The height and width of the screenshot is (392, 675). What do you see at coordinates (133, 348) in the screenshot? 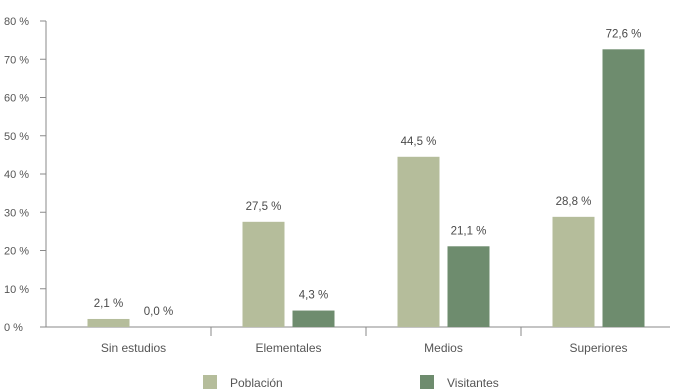
I see `x-tick-label: Sin estudios` at bounding box center [133, 348].